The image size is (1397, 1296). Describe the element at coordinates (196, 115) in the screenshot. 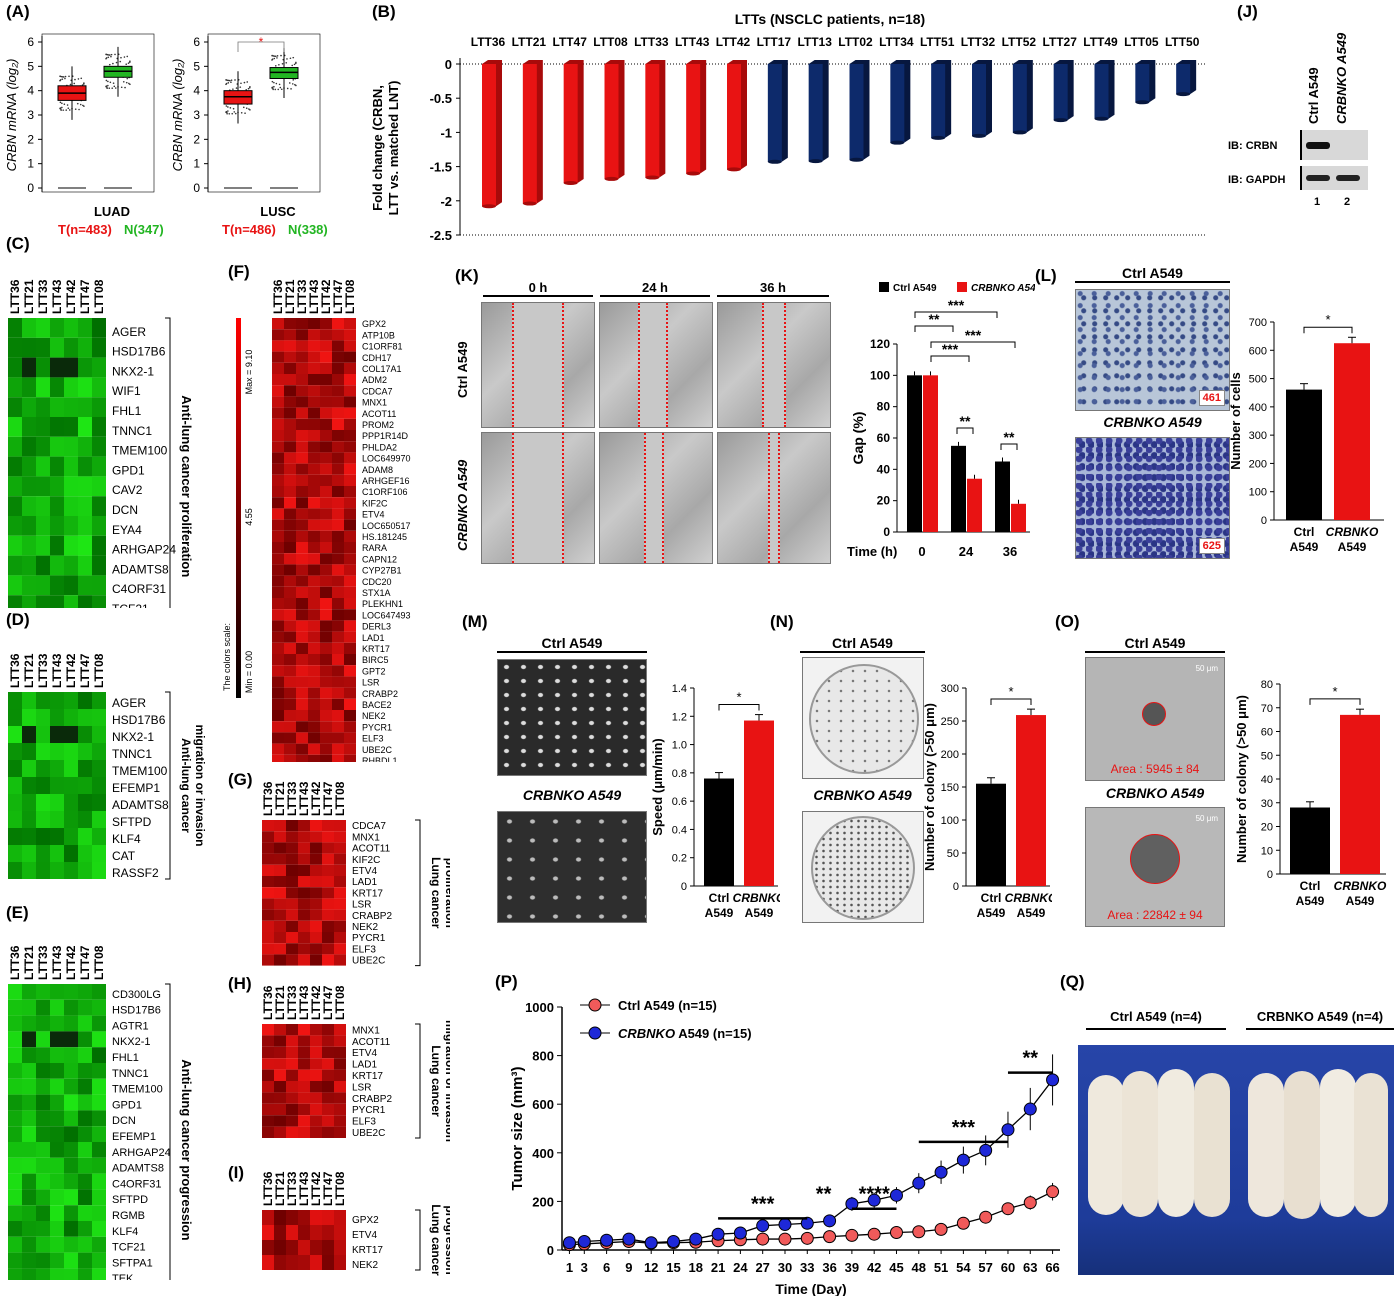

I see `y-tick-label: 3` at that location.